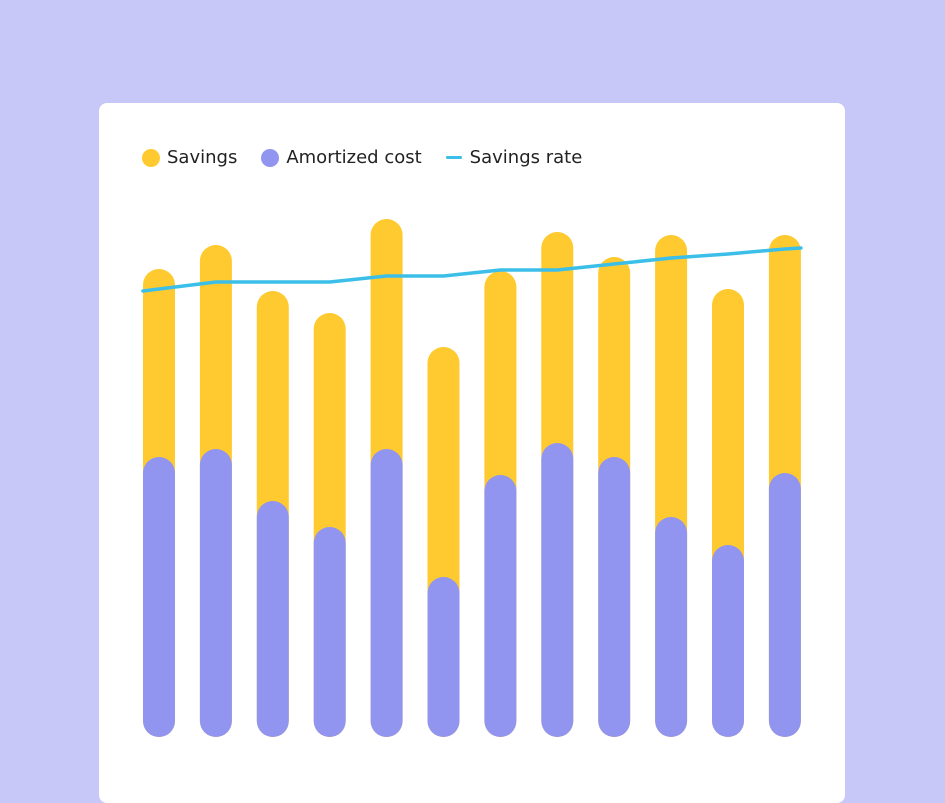 Image resolution: width=945 pixels, height=803 pixels. What do you see at coordinates (151, 157) in the screenshot?
I see `legend-swatch-savings` at bounding box center [151, 157].